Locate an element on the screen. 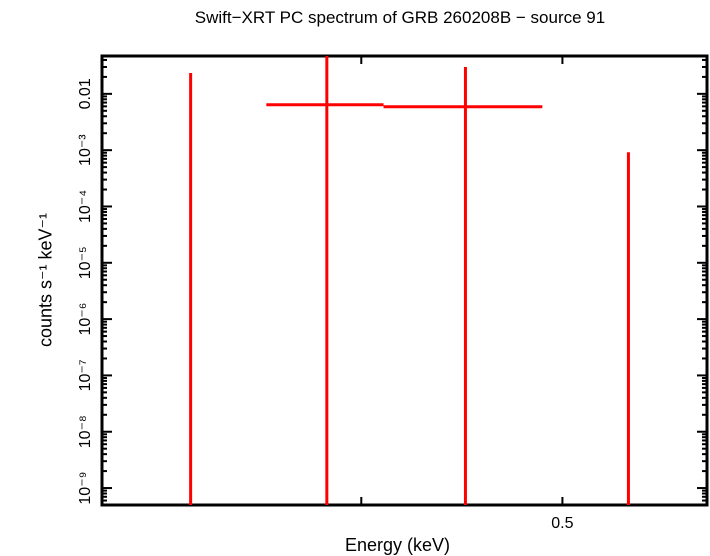 The image size is (710, 556). y-tick-label: 10⁻⁹ is located at coordinates (85, 488).